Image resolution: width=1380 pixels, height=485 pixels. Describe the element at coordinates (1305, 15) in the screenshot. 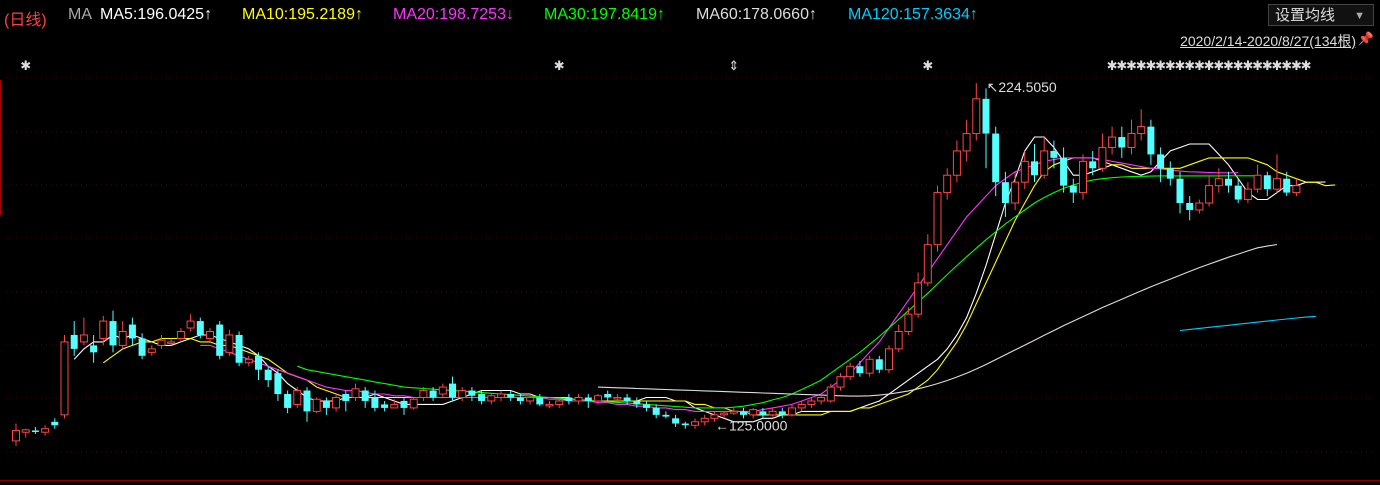

I see `settings-ma-label: 设置均线` at that location.